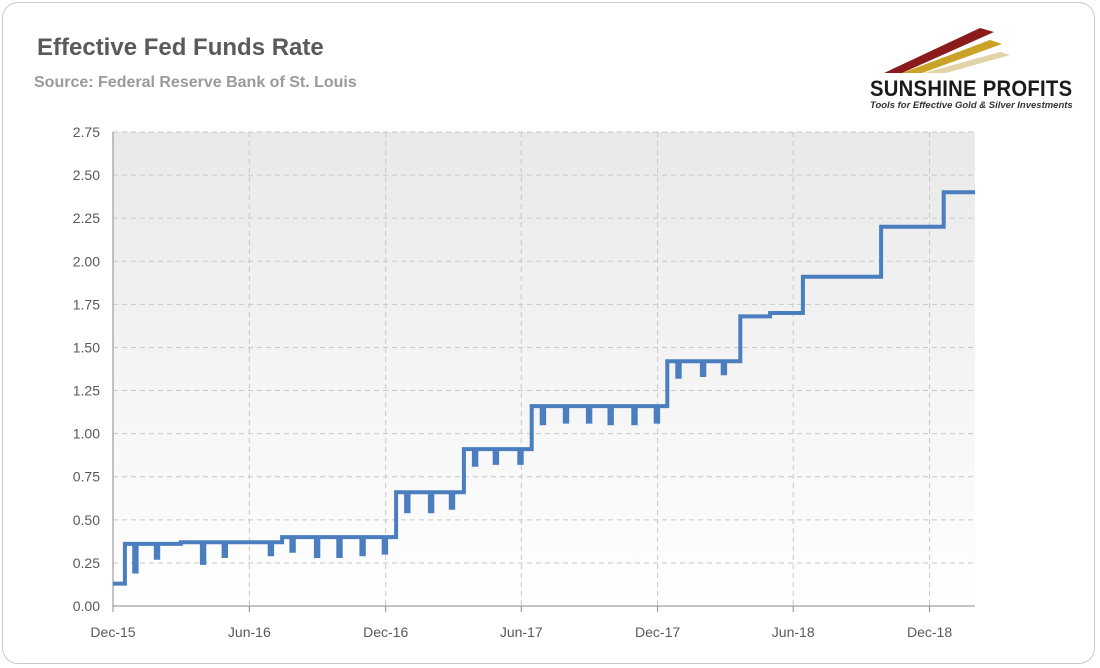 The width and height of the screenshot is (1100, 668). What do you see at coordinates (793, 632) in the screenshot?
I see `x-tick-label: Jun-18` at bounding box center [793, 632].